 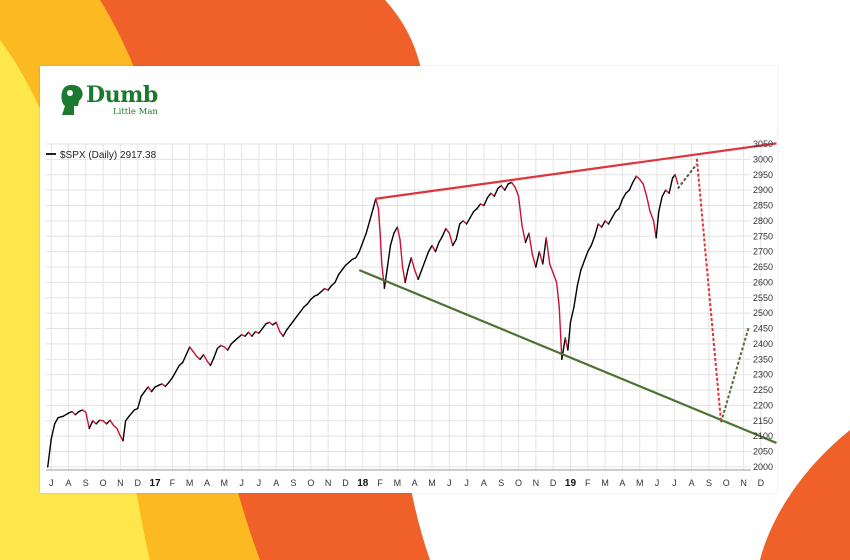 What do you see at coordinates (101, 155) in the screenshot?
I see `chart-legend: $SPX (Daily) 2917.38` at bounding box center [101, 155].